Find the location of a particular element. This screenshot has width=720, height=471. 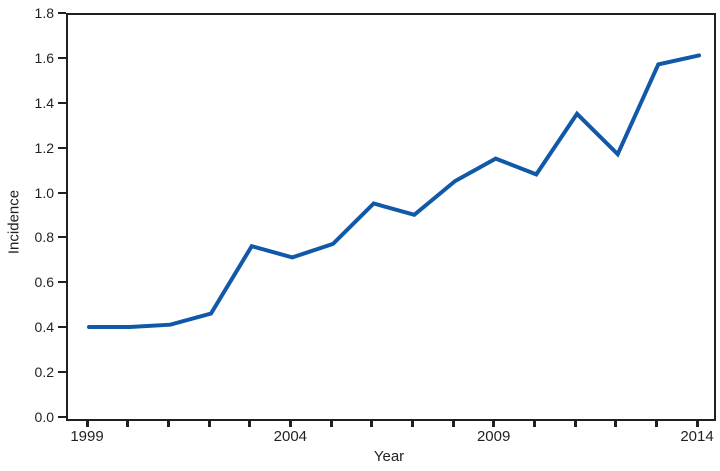

y-tick-label: 1.6 is located at coordinates (44, 57).